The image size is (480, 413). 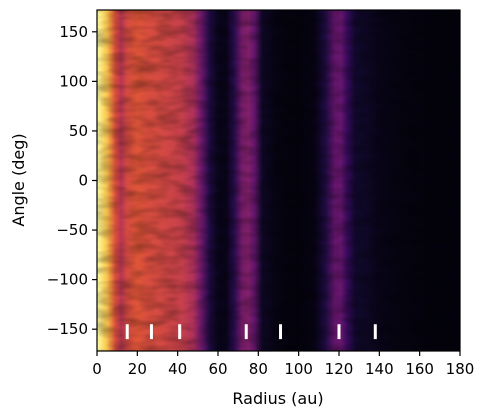 I want to click on x-tick-label: 80, so click(x=258, y=369).